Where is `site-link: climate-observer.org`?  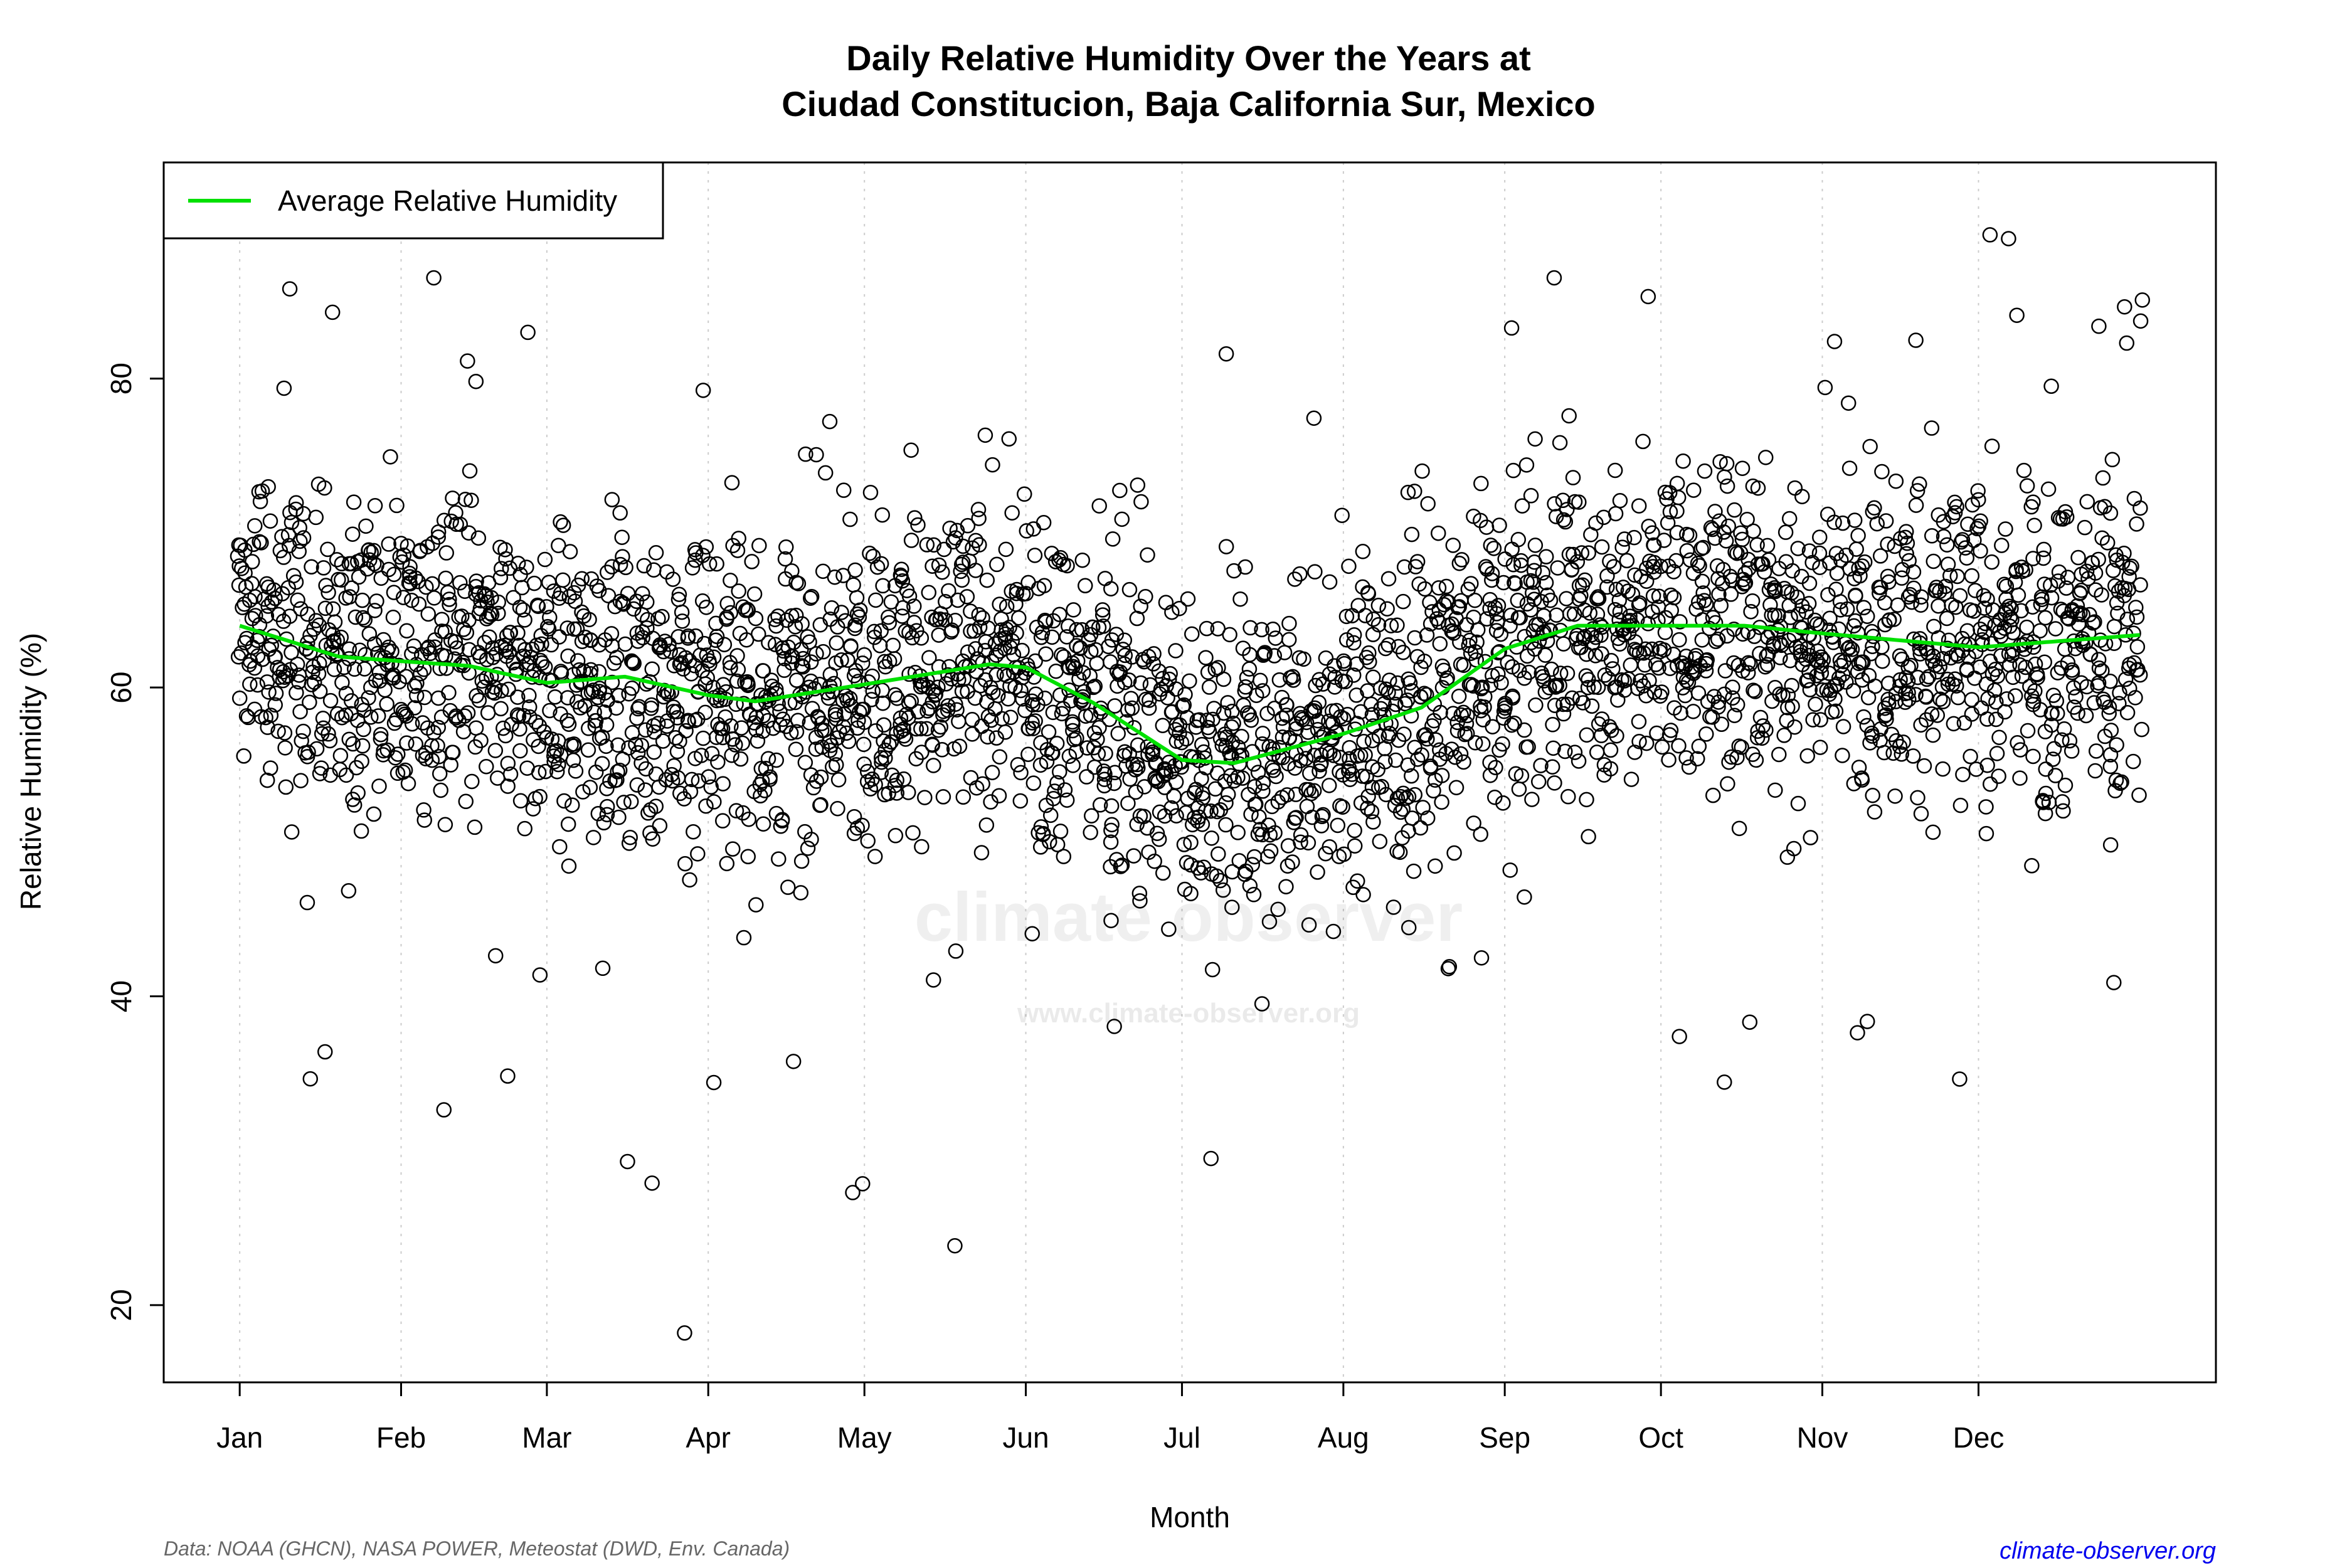 site-link: climate-observer.org is located at coordinates (2108, 1551).